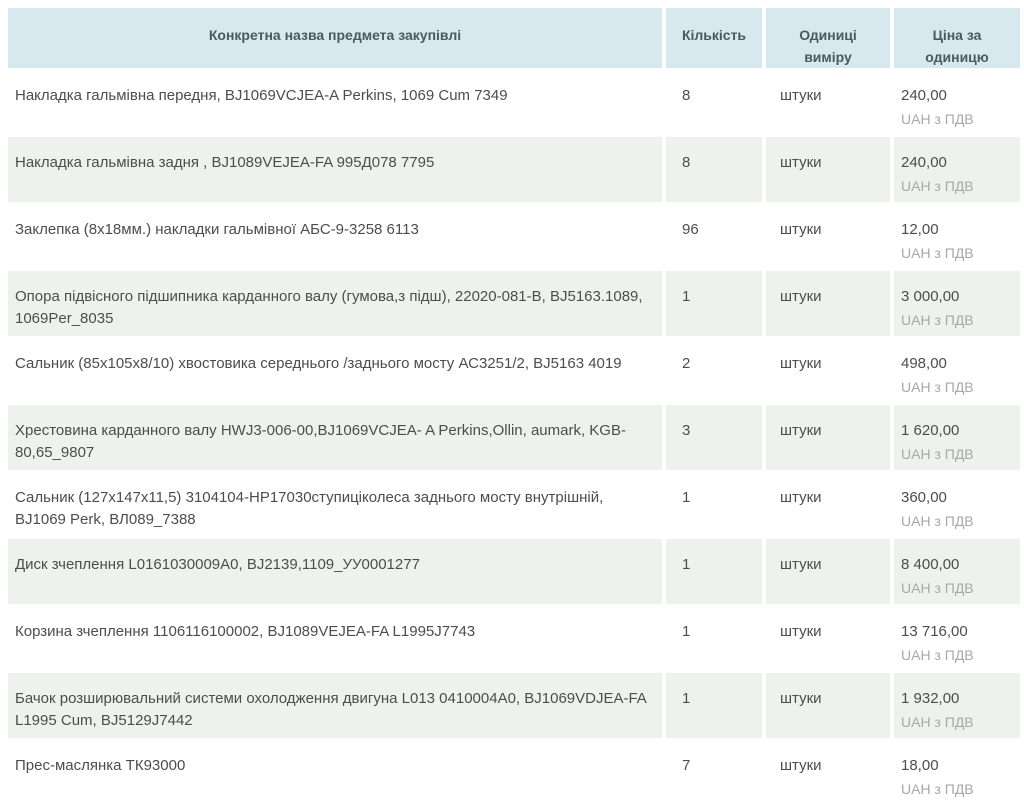 This screenshot has height=805, width=1024. What do you see at coordinates (957, 772) in the screenshot?
I see `item-price: 18,00 UAH з ПДВ` at bounding box center [957, 772].